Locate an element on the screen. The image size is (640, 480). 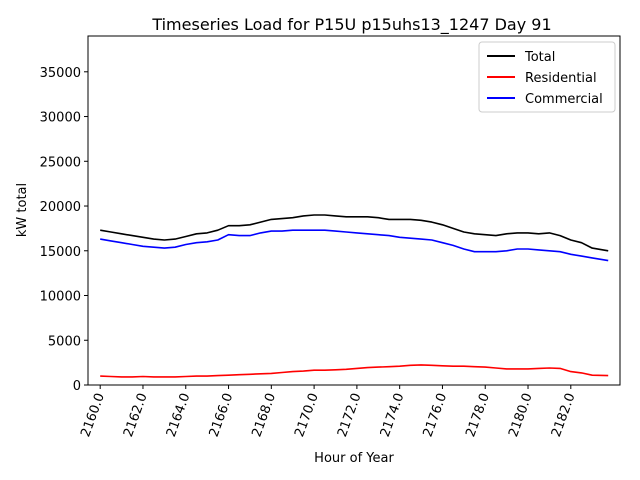
legend: Total Residential Commercial is located at coordinates (547, 77).